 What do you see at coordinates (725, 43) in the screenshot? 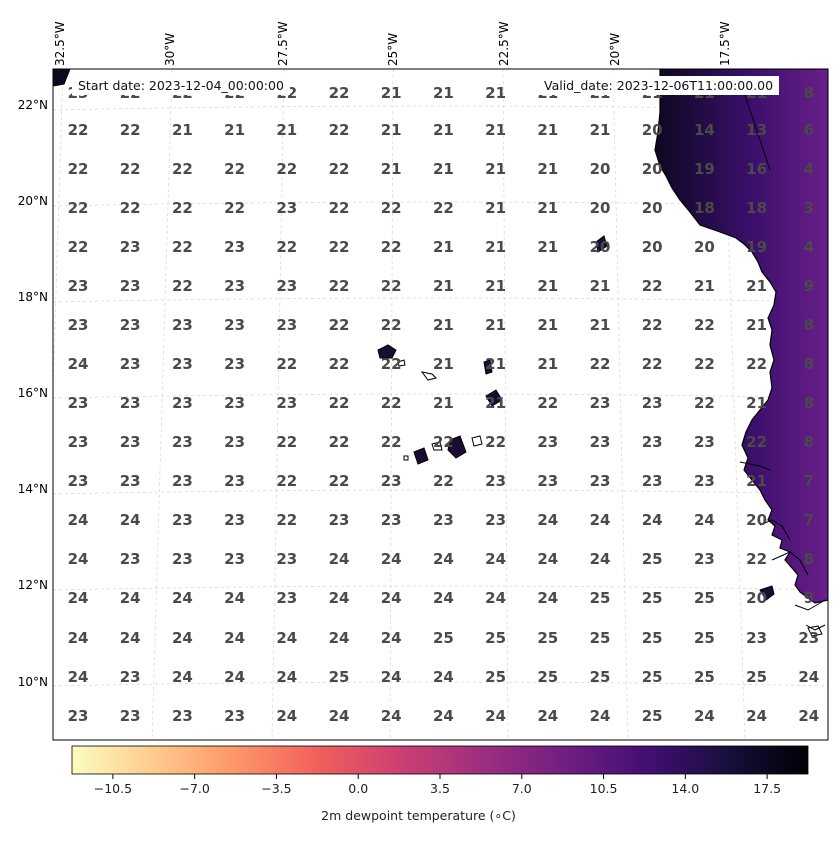
I see `lon-label: 17.5°W` at bounding box center [725, 43].